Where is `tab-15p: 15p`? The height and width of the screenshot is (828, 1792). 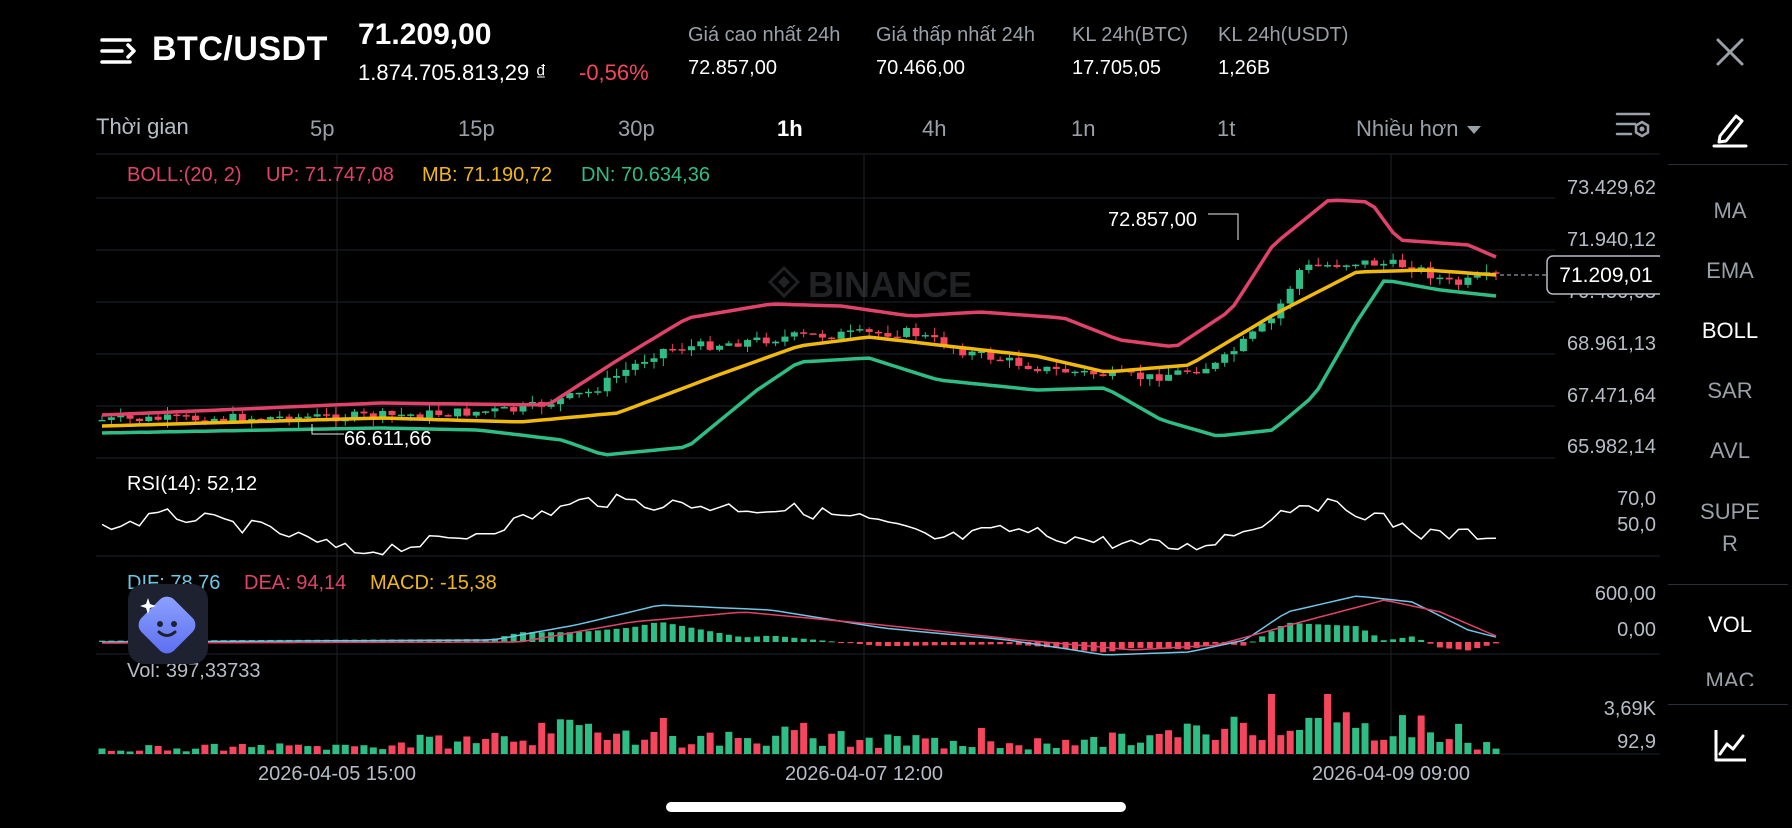 tab-15p: 15p is located at coordinates (476, 128).